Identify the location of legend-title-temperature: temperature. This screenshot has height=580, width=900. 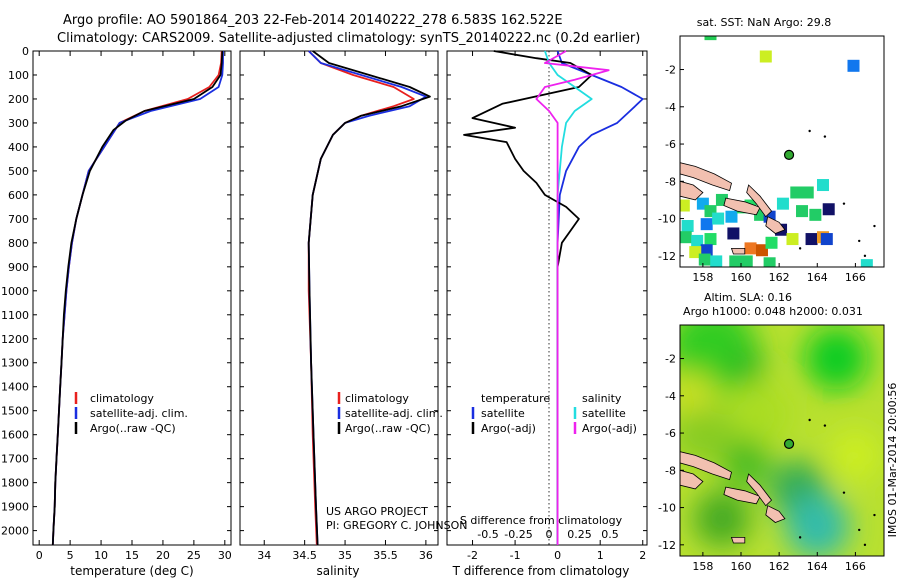
(515, 398).